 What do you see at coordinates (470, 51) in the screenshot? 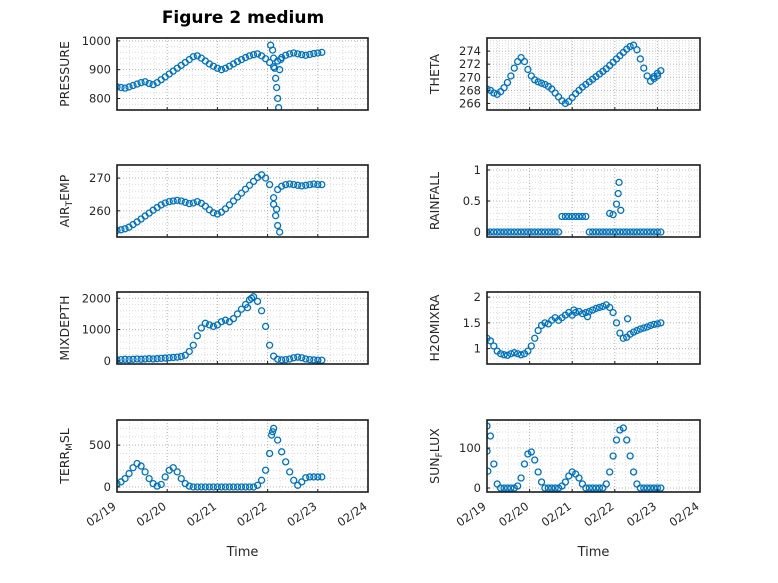
I see `y-tick-label: 274` at bounding box center [470, 51].